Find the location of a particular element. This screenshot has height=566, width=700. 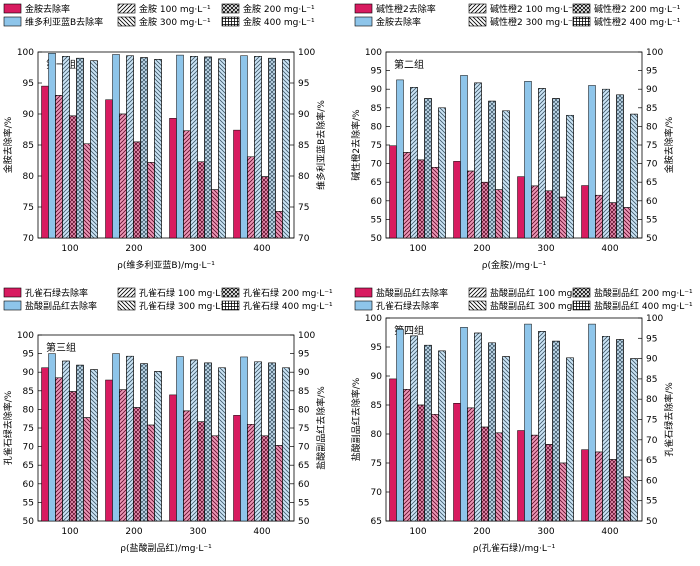

legend-label: 孔雀石绿 400 mg·L⁻¹ is located at coordinates (288, 306).